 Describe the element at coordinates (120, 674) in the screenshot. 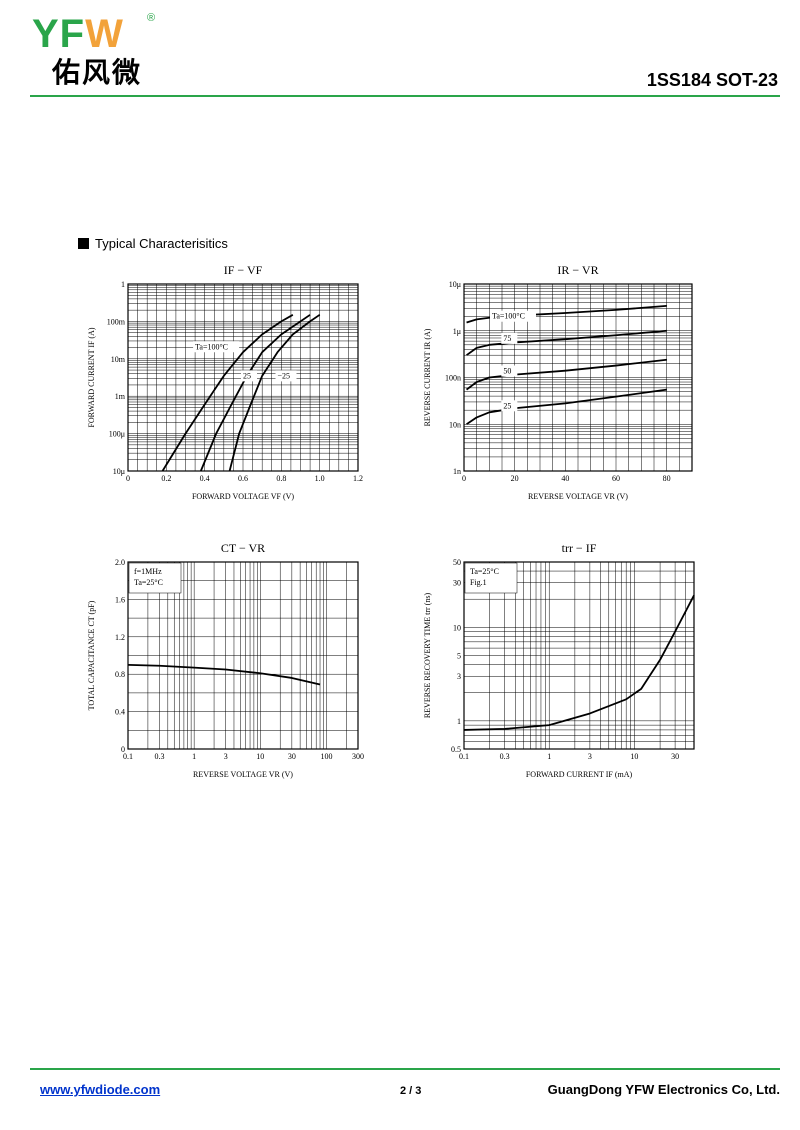

I see `y-tick-label: 0.8` at that location.